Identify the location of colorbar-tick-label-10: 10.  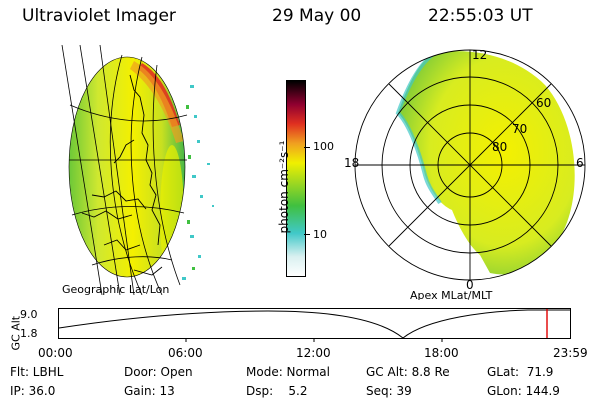
(320, 234).